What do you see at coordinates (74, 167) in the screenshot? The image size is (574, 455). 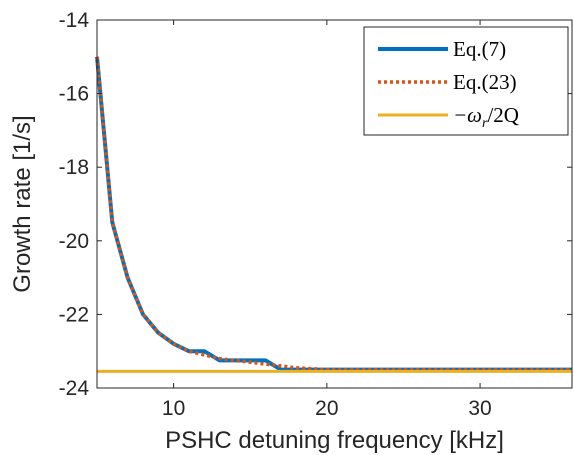 I see `y-tick-label: -18` at bounding box center [74, 167].